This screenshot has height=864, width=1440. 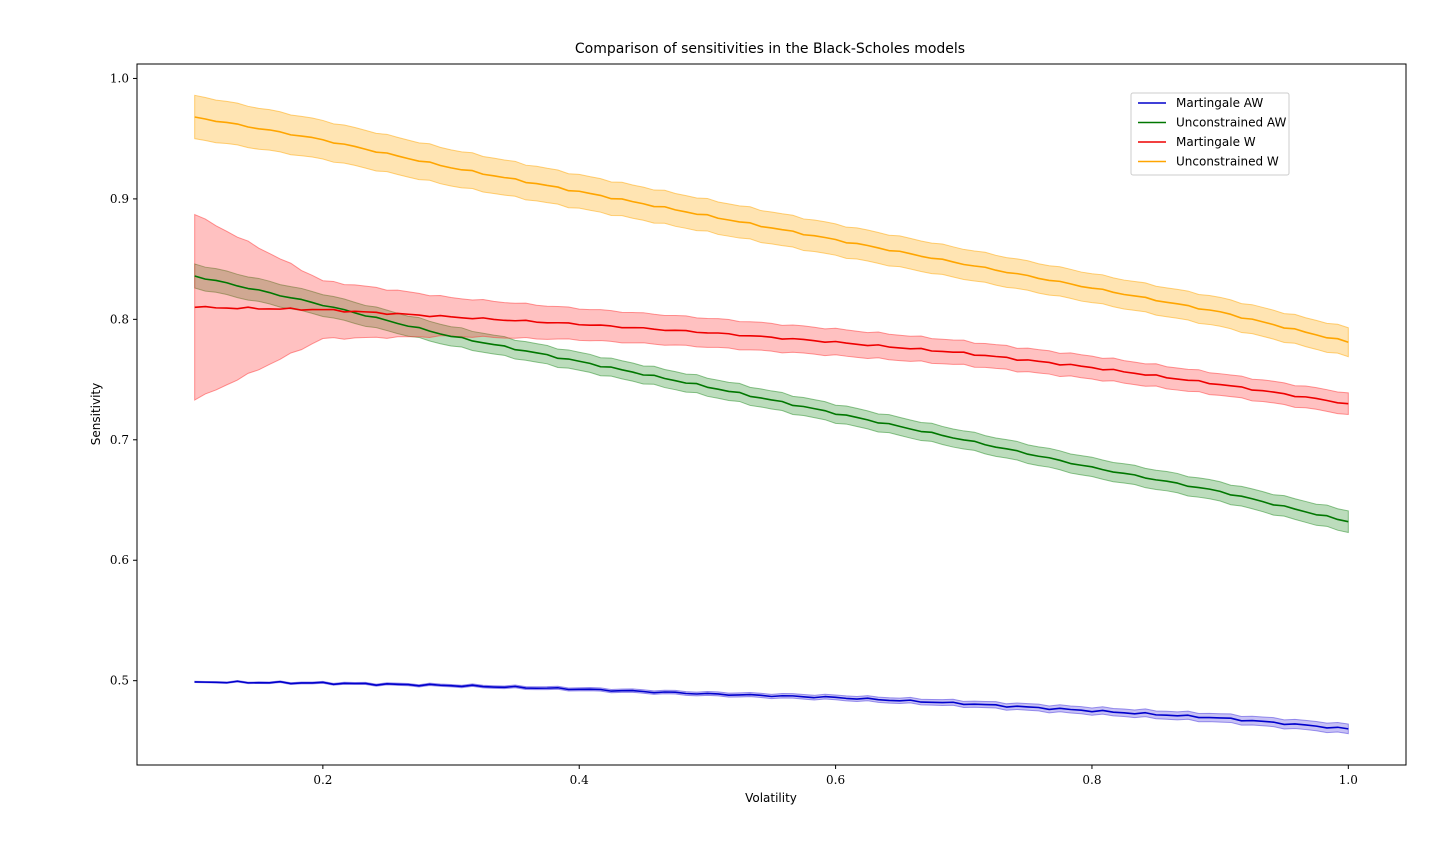 What do you see at coordinates (1348, 780) in the screenshot?
I see `x-tick-label: 1.0` at bounding box center [1348, 780].